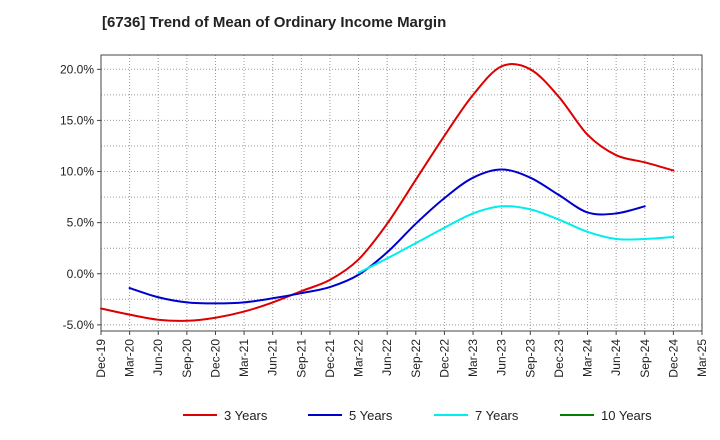  I want to click on x-tick-label: Dec-20, so click(215, 358).